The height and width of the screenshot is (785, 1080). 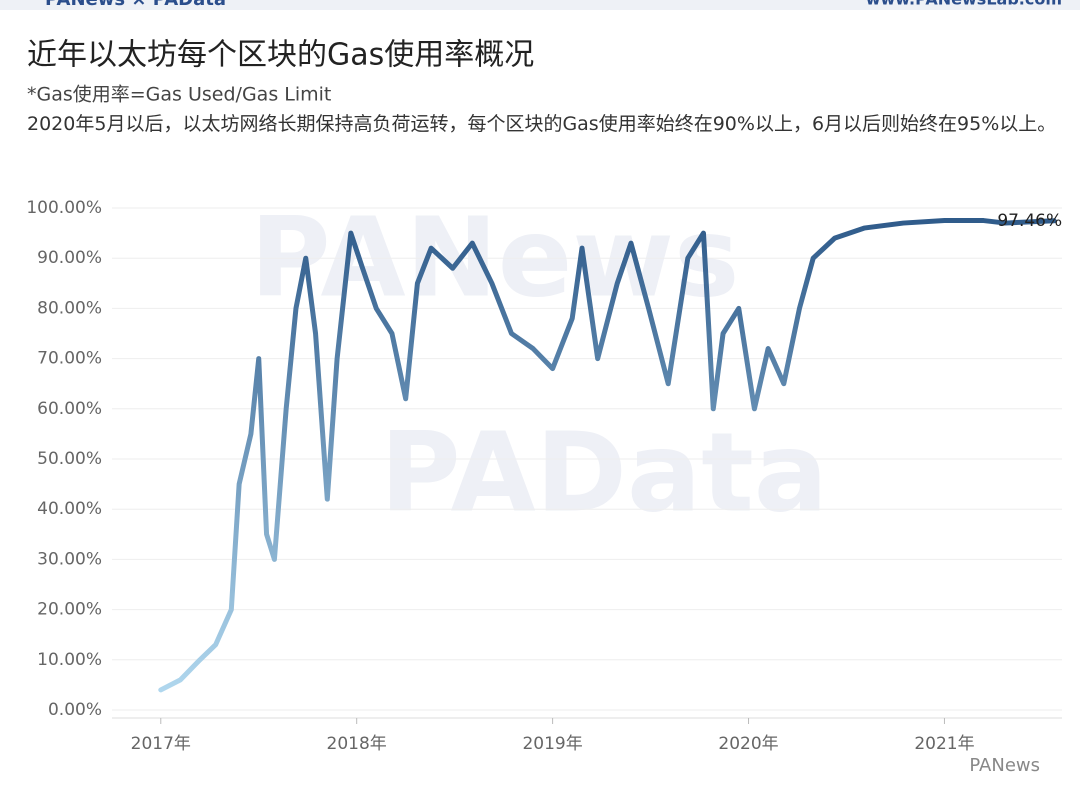 What do you see at coordinates (179, 95) in the screenshot?
I see `chart-subtitle: *Gas使用率=Gas Used/Gas Limit` at bounding box center [179, 95].